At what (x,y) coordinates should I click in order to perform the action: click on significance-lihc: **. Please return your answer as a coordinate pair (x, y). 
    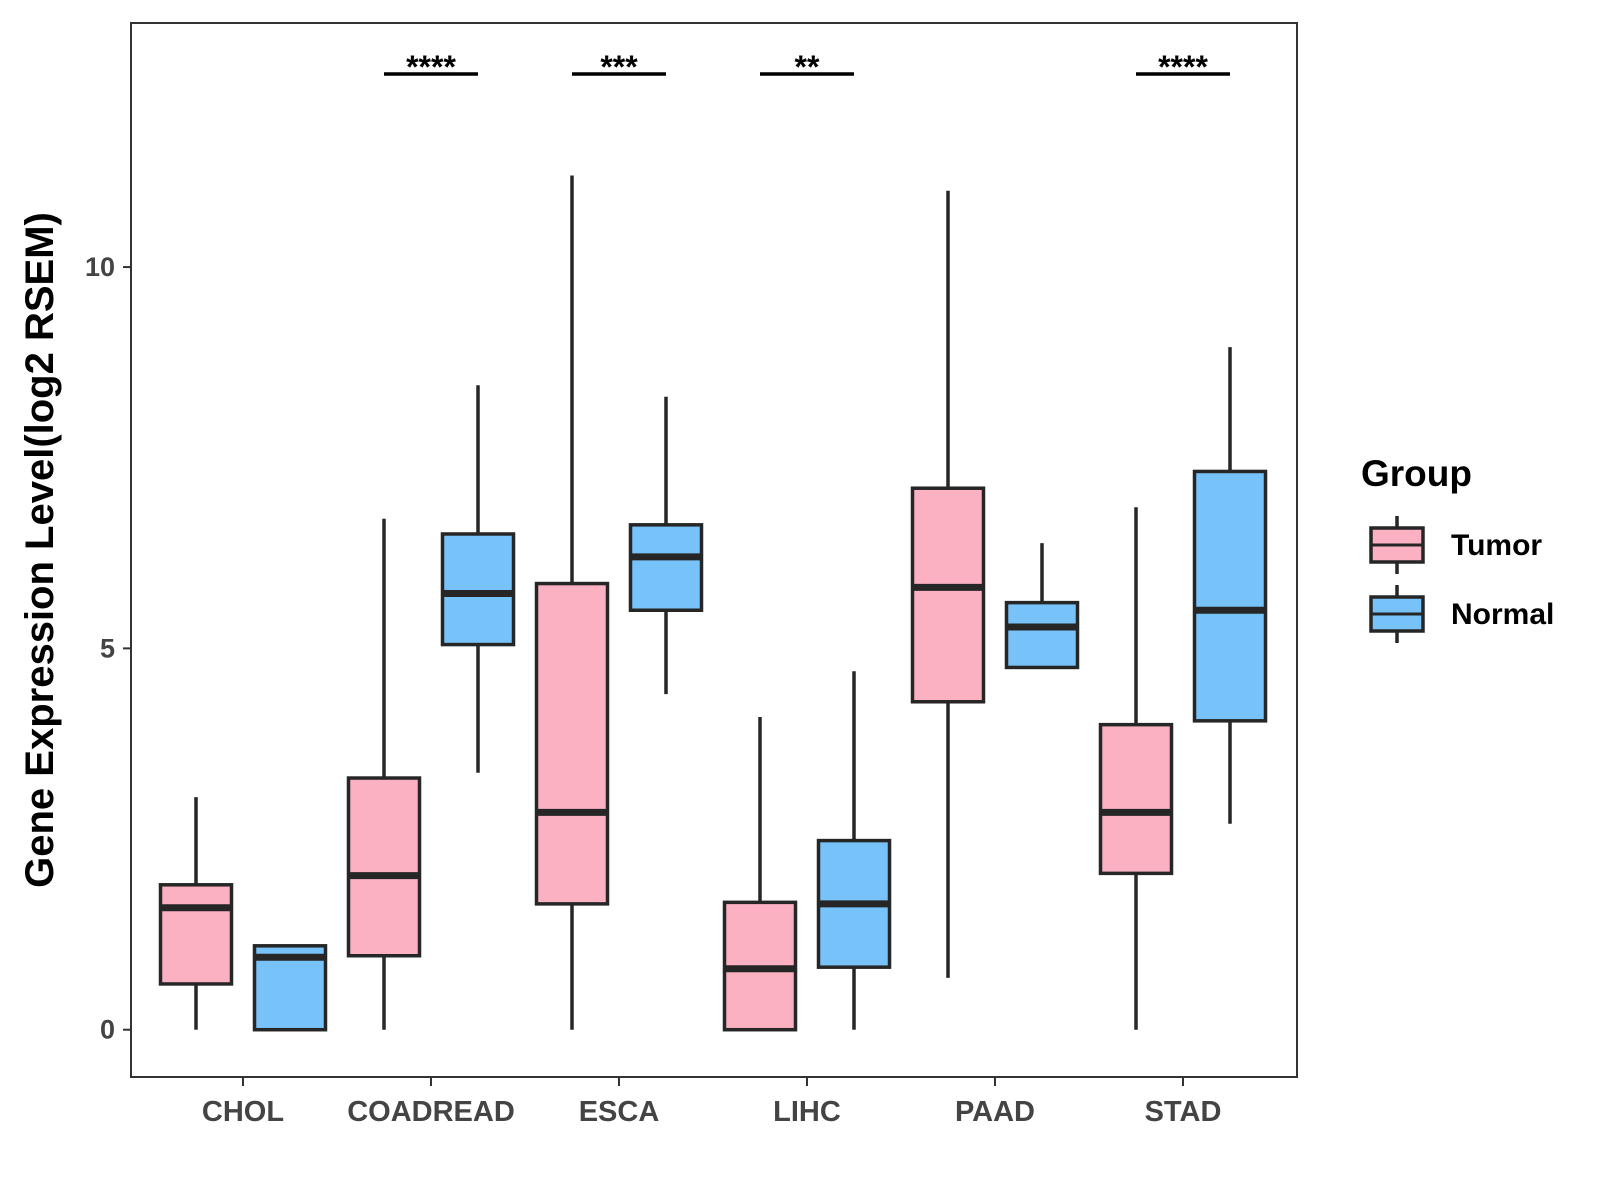
    Looking at the image, I should click on (807, 67).